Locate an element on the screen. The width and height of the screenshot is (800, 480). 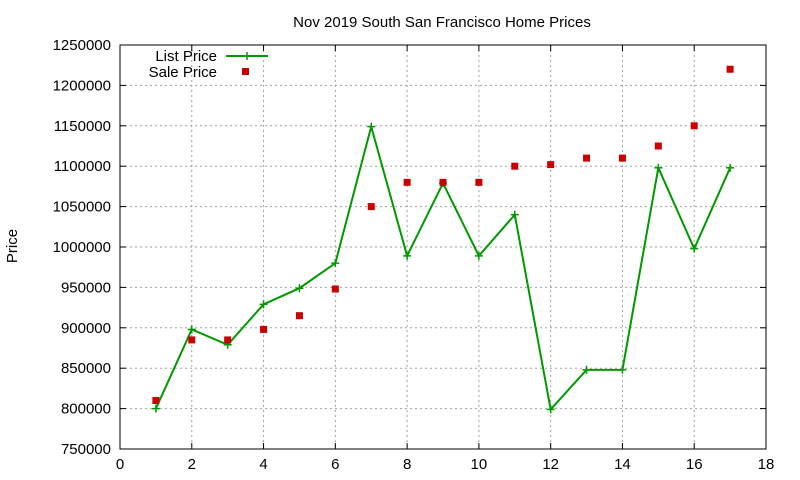
y-tick-label: 750000 is located at coordinates (86, 449).